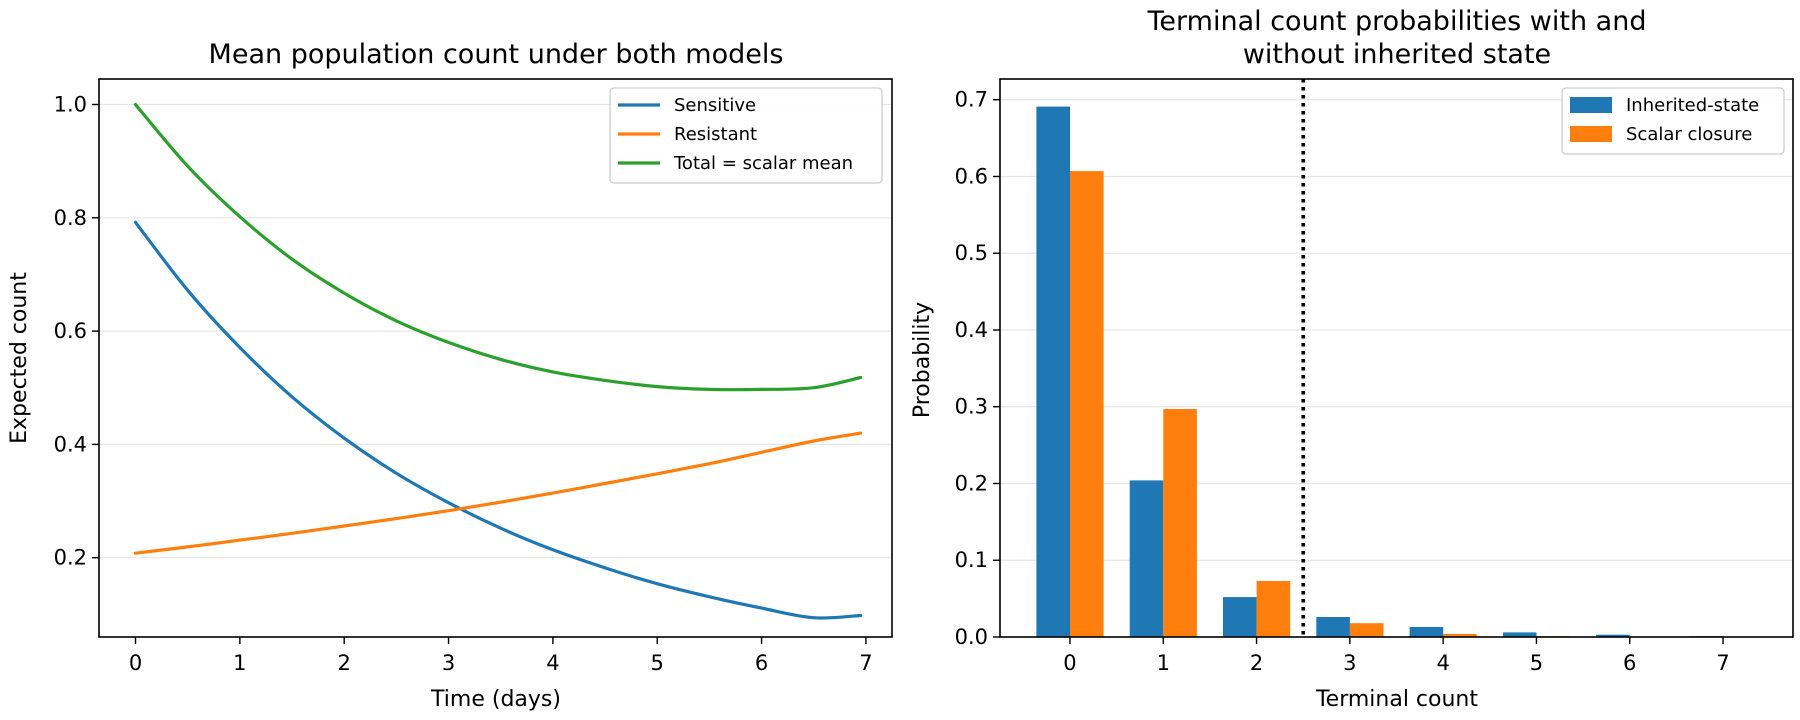  I want to click on legend-label: Sensitive, so click(715, 105).